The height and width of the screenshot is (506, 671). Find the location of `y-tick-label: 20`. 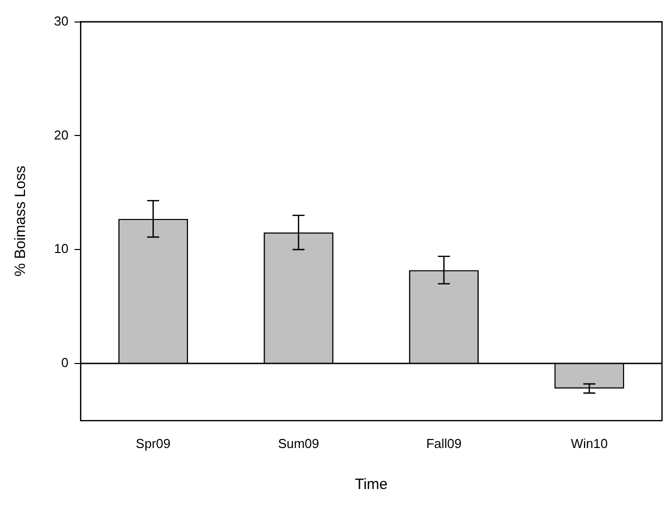

y-tick-label: 20 is located at coordinates (61, 134).